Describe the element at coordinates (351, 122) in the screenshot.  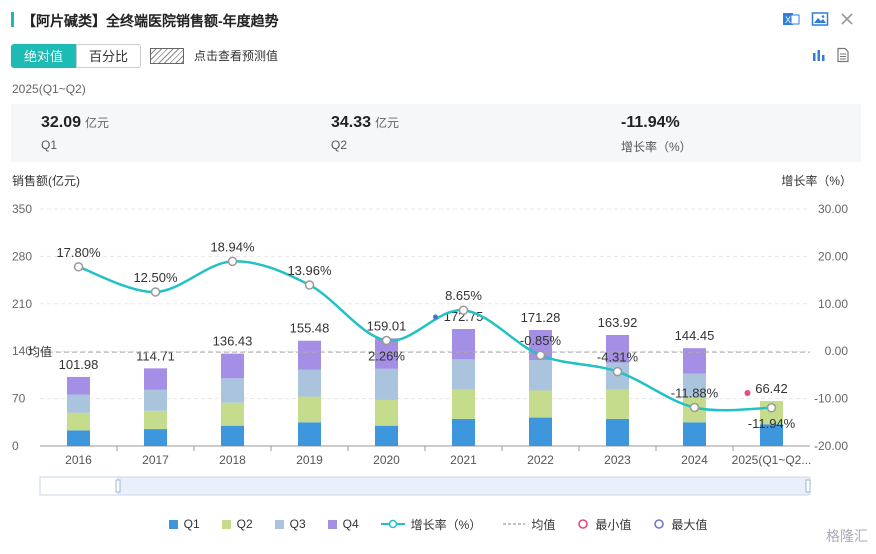
I see `summary-q2-value: 34.33` at that location.